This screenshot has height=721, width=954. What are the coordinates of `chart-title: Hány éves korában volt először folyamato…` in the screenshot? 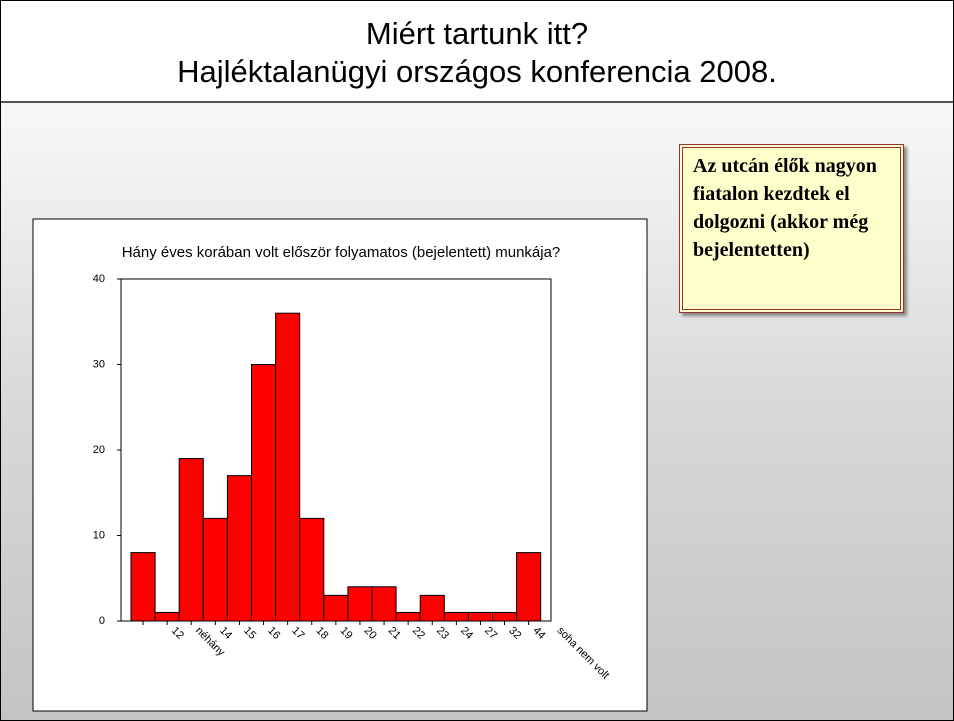 It's located at (341, 252).